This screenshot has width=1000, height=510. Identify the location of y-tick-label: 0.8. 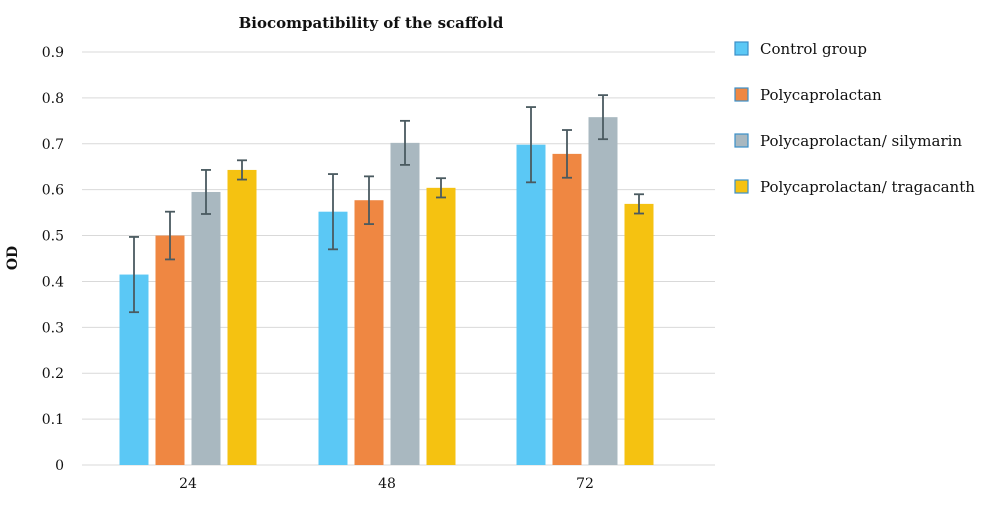
(53, 99).